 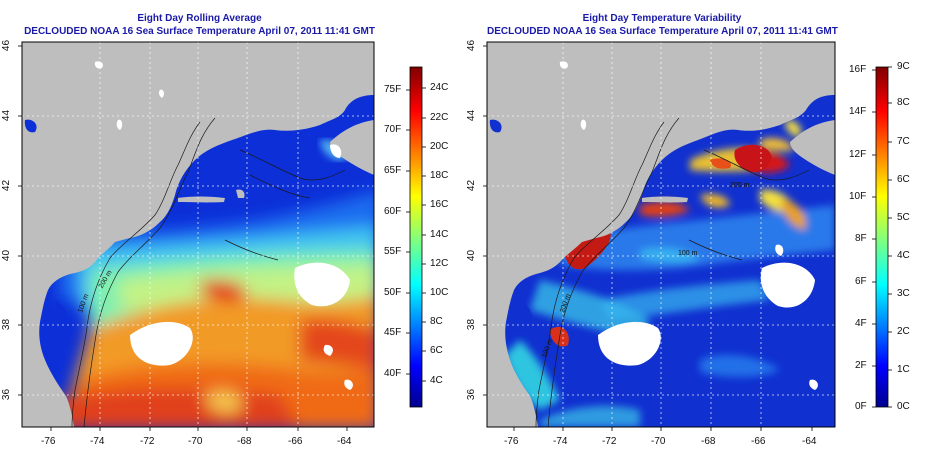 I want to click on colorbar-1-c-label: 6C, so click(x=436, y=350).